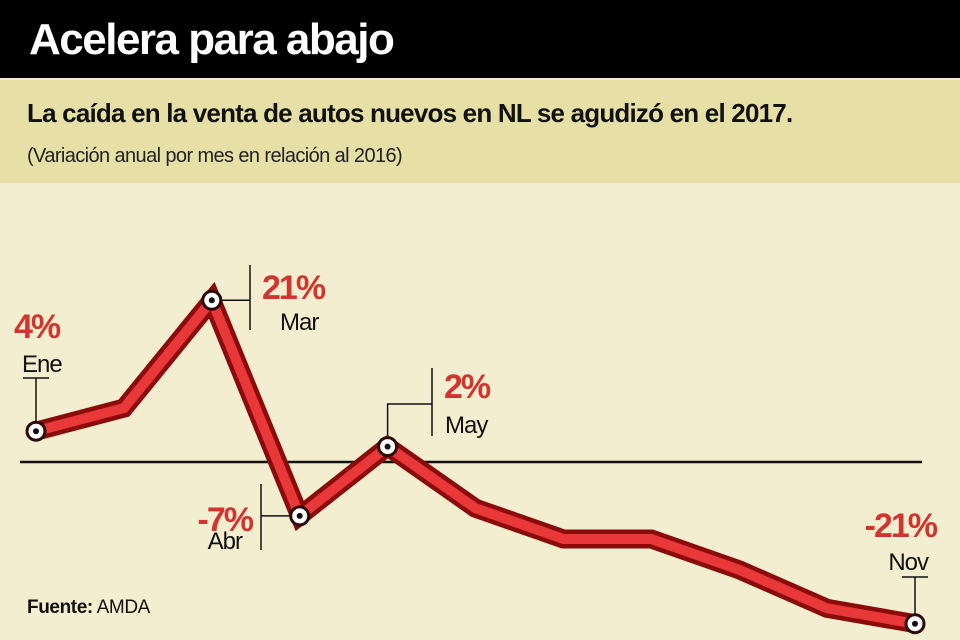 The width and height of the screenshot is (960, 640). I want to click on month-label: Mar, so click(299, 322).